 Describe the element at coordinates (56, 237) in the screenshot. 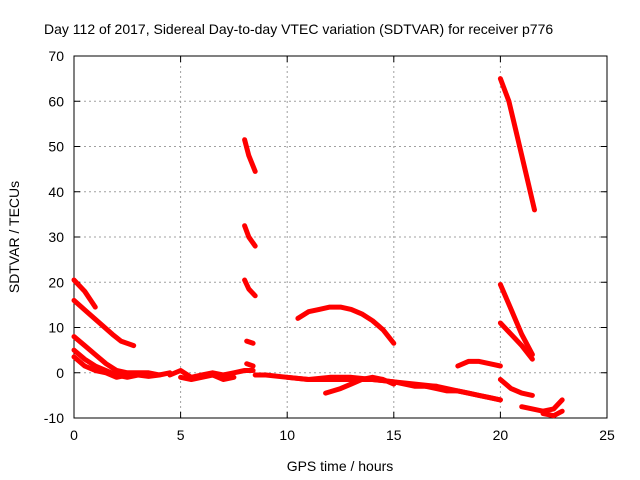

I see `y-tick-label: 30` at that location.